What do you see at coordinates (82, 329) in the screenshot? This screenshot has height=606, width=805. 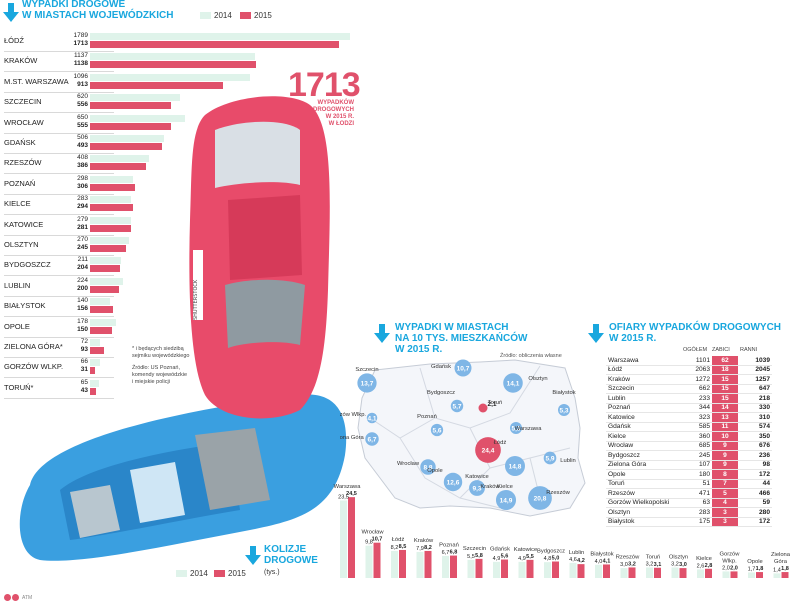 I see `value-2015: 150` at bounding box center [82, 329].